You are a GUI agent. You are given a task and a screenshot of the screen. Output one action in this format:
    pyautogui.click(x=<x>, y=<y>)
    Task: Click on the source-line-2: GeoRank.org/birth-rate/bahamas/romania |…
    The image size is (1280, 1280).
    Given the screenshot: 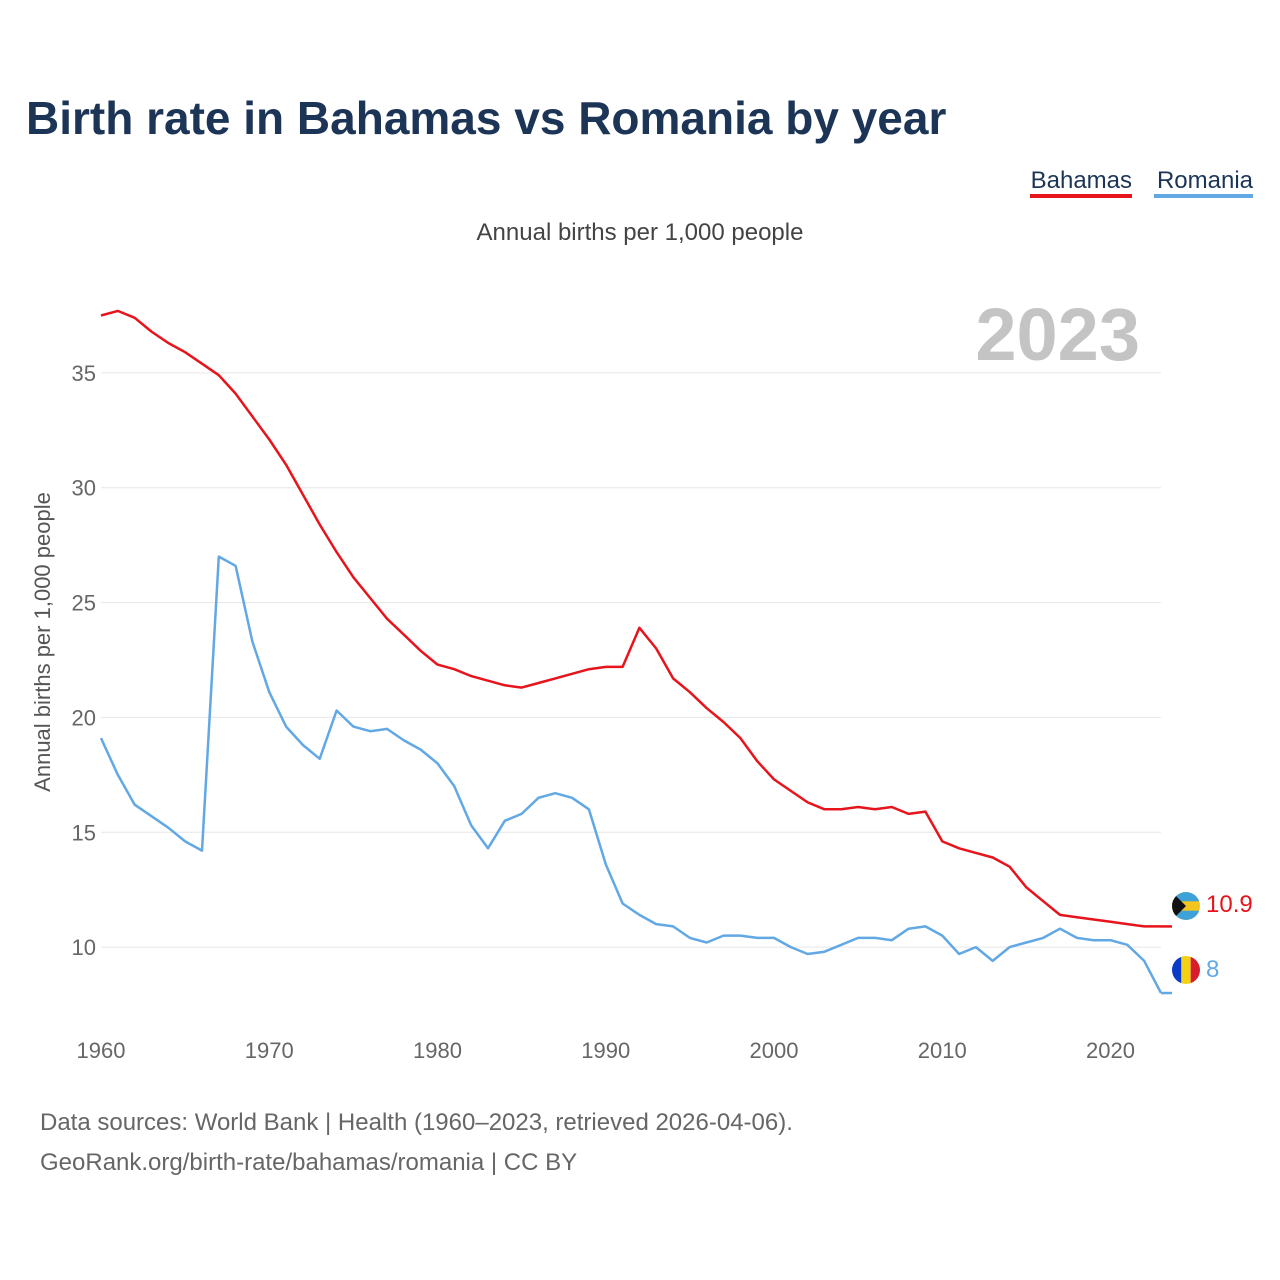 What is the action you would take?
    pyautogui.click(x=308, y=1162)
    